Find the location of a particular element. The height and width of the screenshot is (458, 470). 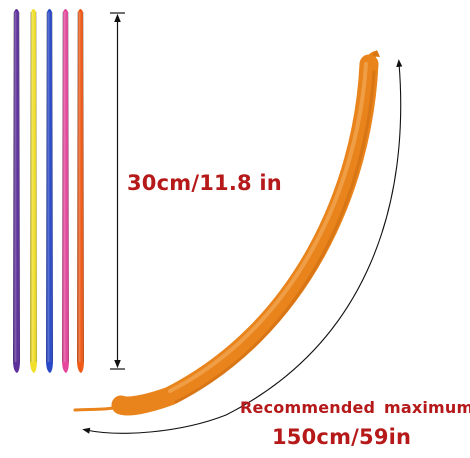

uninflated-balloon-purple is located at coordinates (16, 191).